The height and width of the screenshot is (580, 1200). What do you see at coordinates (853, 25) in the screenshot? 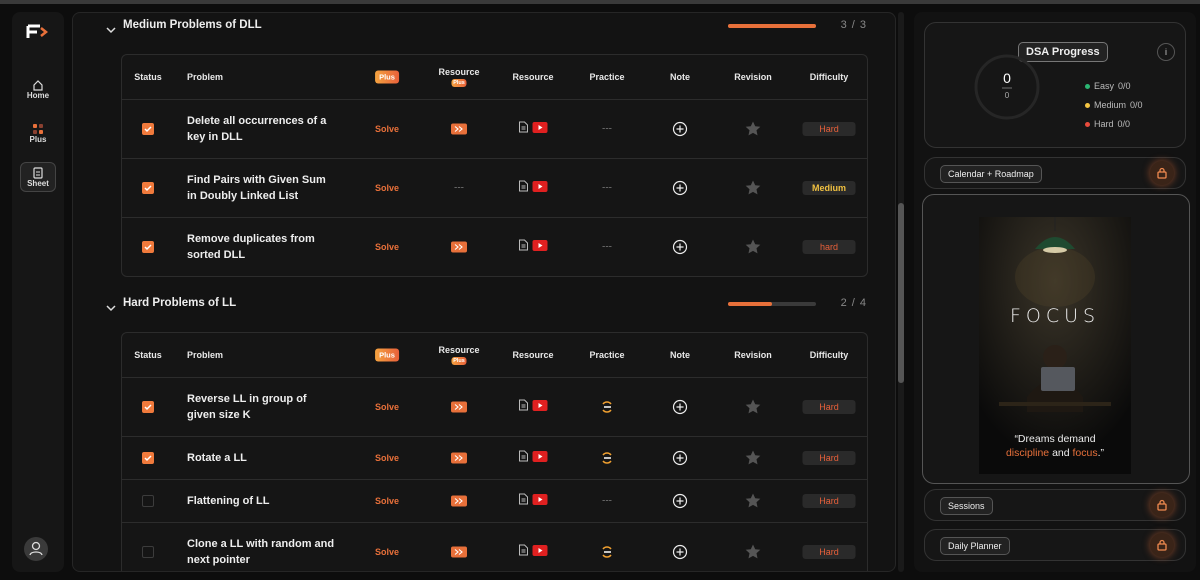
I see `progress-label: 3 / 3` at bounding box center [853, 25].